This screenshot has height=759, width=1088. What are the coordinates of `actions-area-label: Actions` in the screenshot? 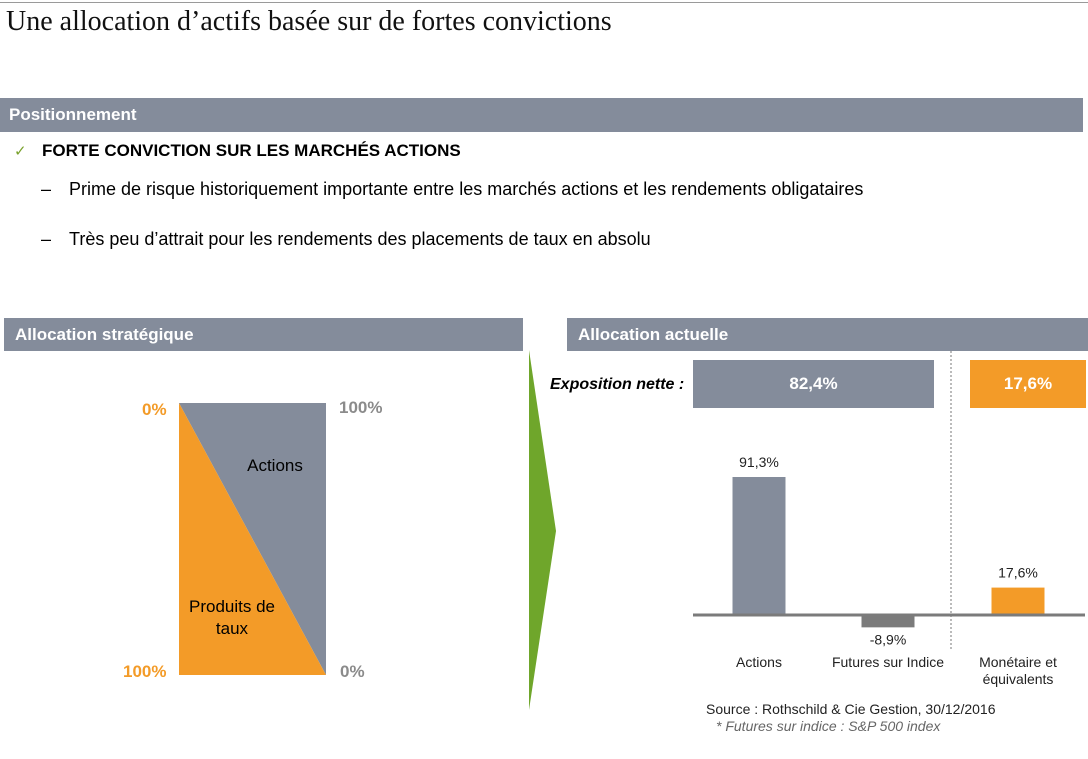 It's located at (275, 465).